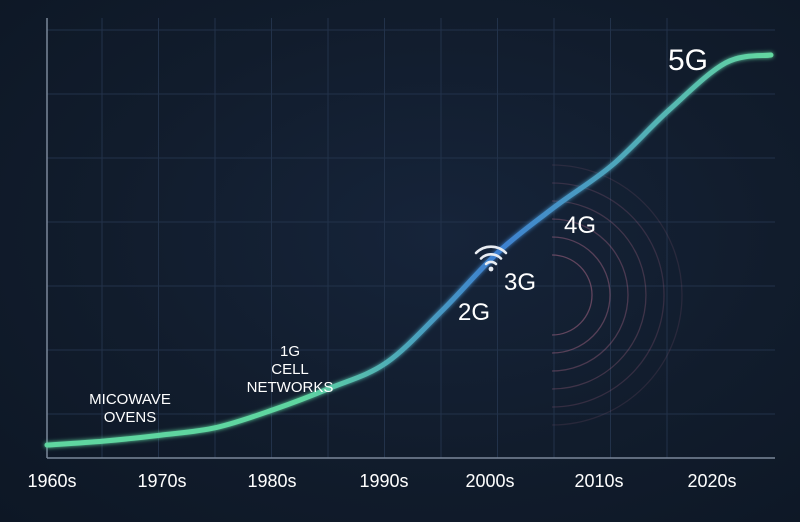 This screenshot has height=522, width=800. I want to click on annotation-line: 1G, so click(290, 351).